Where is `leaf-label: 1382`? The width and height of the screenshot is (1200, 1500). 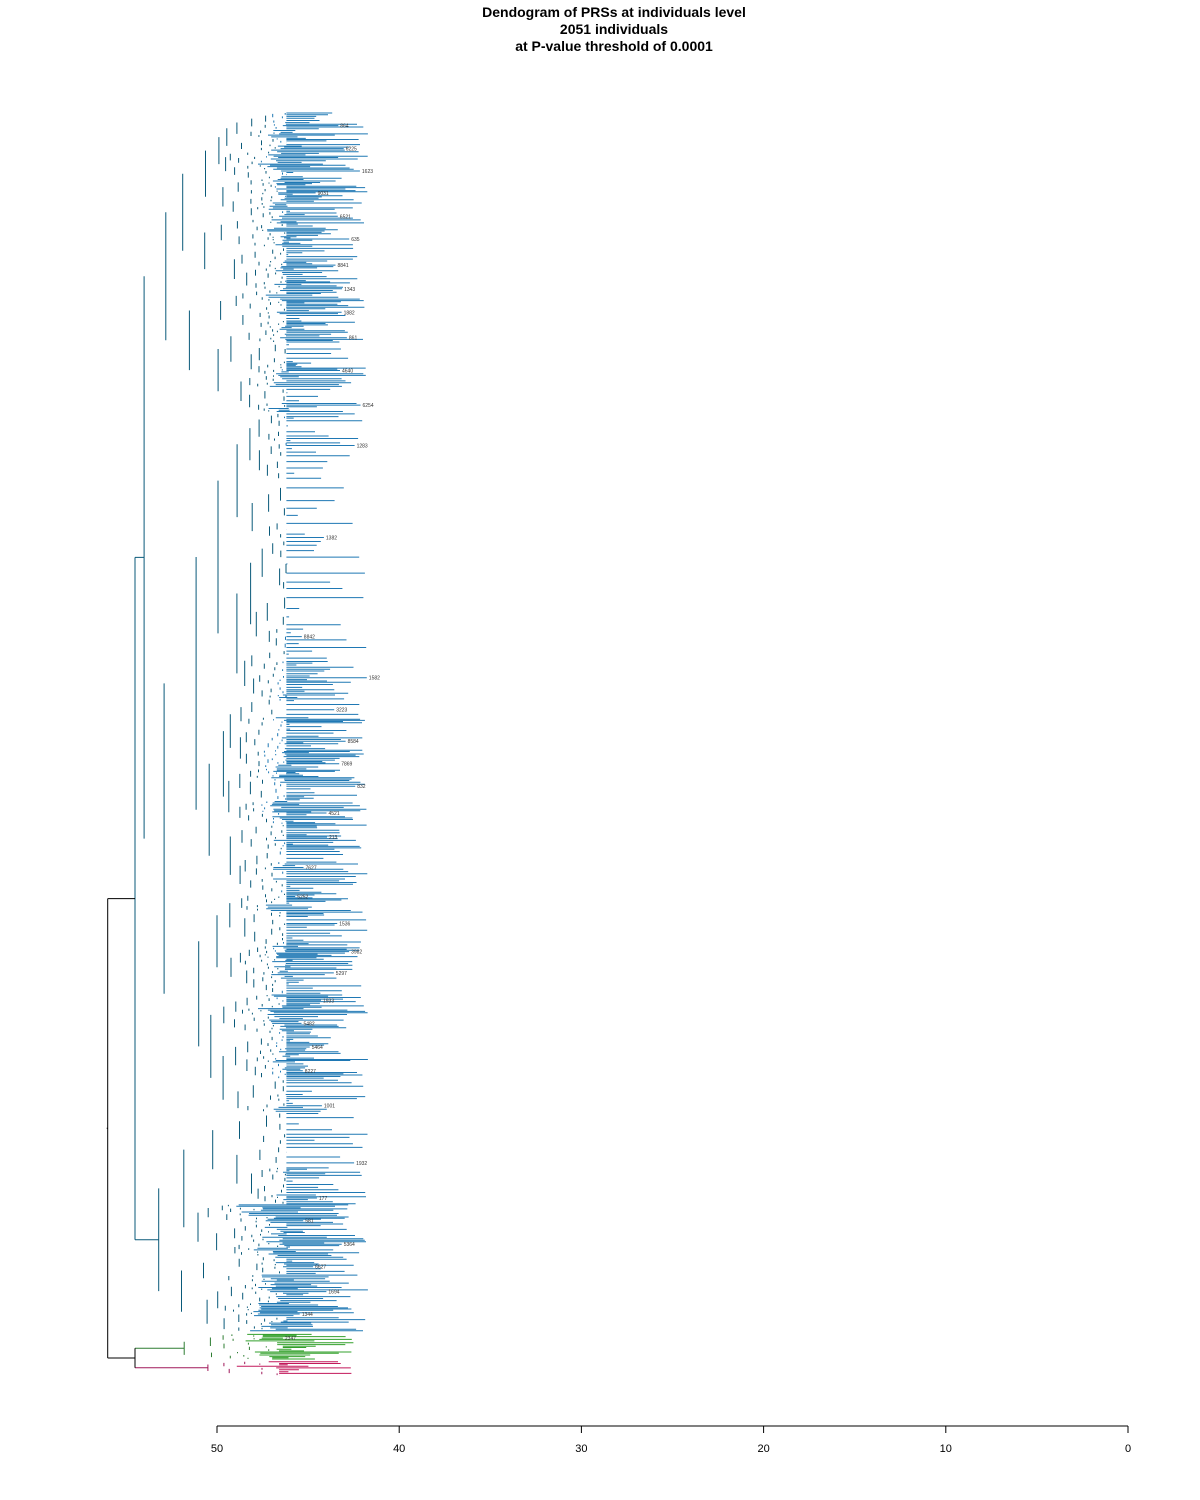 leaf-label: 1382 is located at coordinates (331, 539).